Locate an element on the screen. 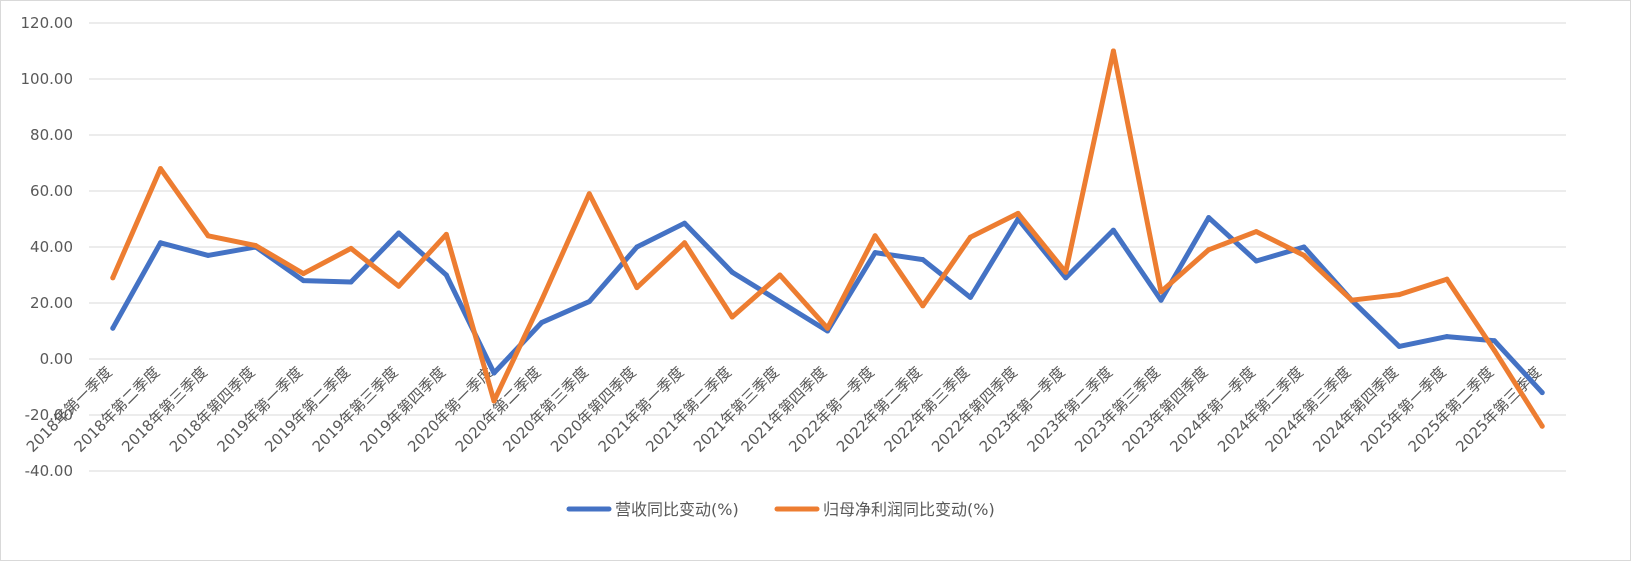  y-tick-label: -20.00 is located at coordinates (49, 415).